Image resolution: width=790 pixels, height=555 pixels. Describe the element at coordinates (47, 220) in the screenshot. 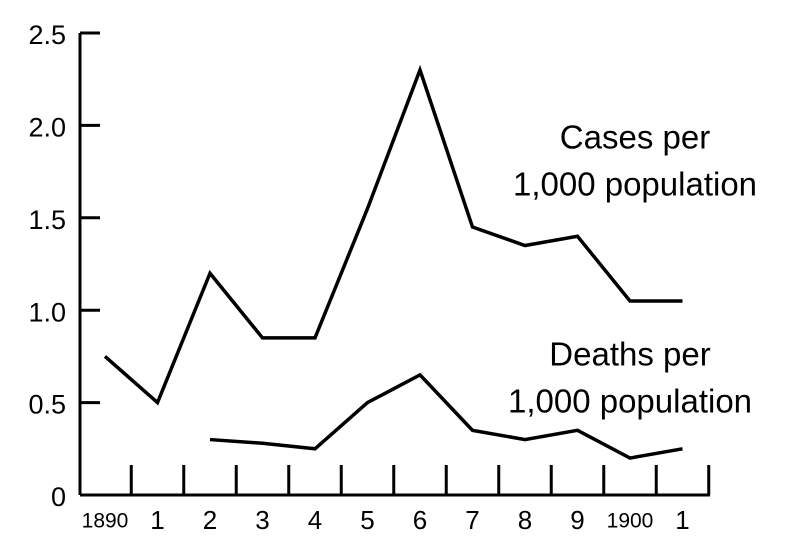

I see `y-tick-label: 1.5` at that location.